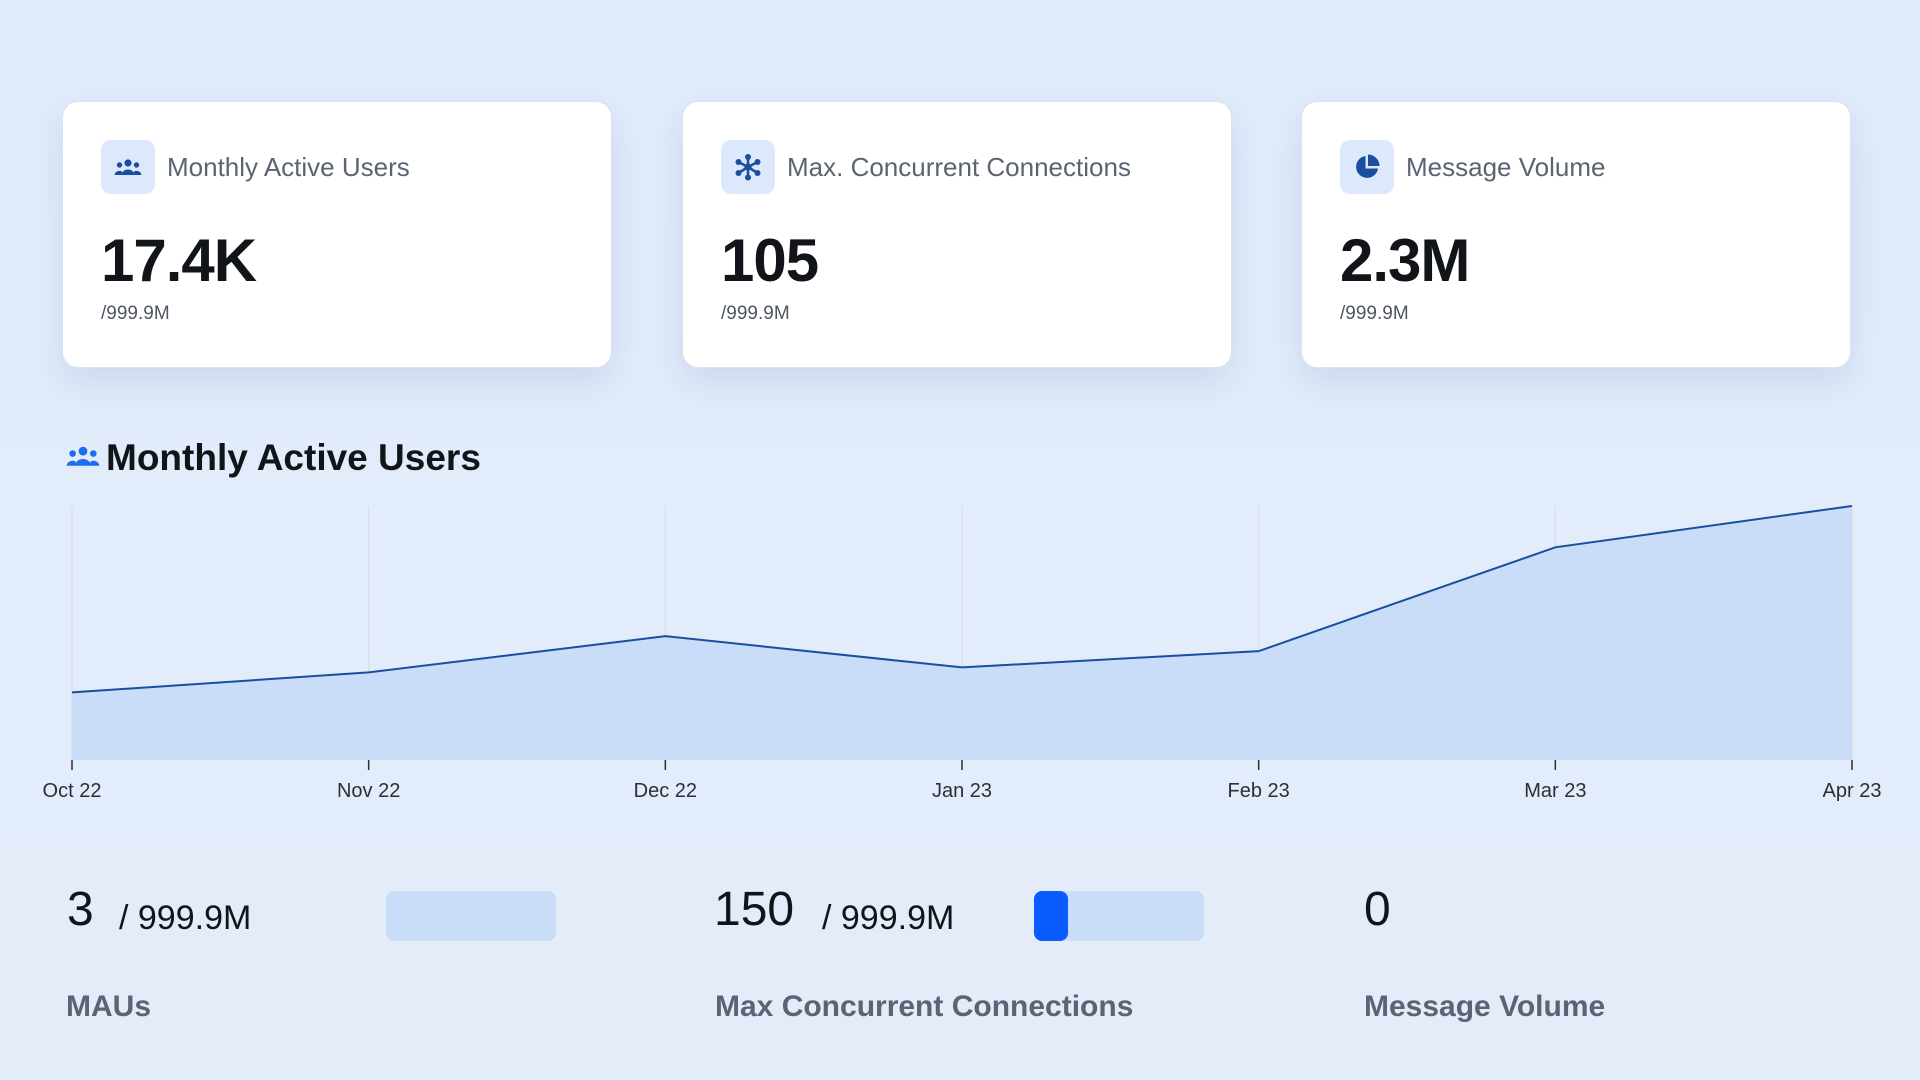 This screenshot has width=1920, height=1080. I want to click on card-value: 17.4K, so click(179, 260).